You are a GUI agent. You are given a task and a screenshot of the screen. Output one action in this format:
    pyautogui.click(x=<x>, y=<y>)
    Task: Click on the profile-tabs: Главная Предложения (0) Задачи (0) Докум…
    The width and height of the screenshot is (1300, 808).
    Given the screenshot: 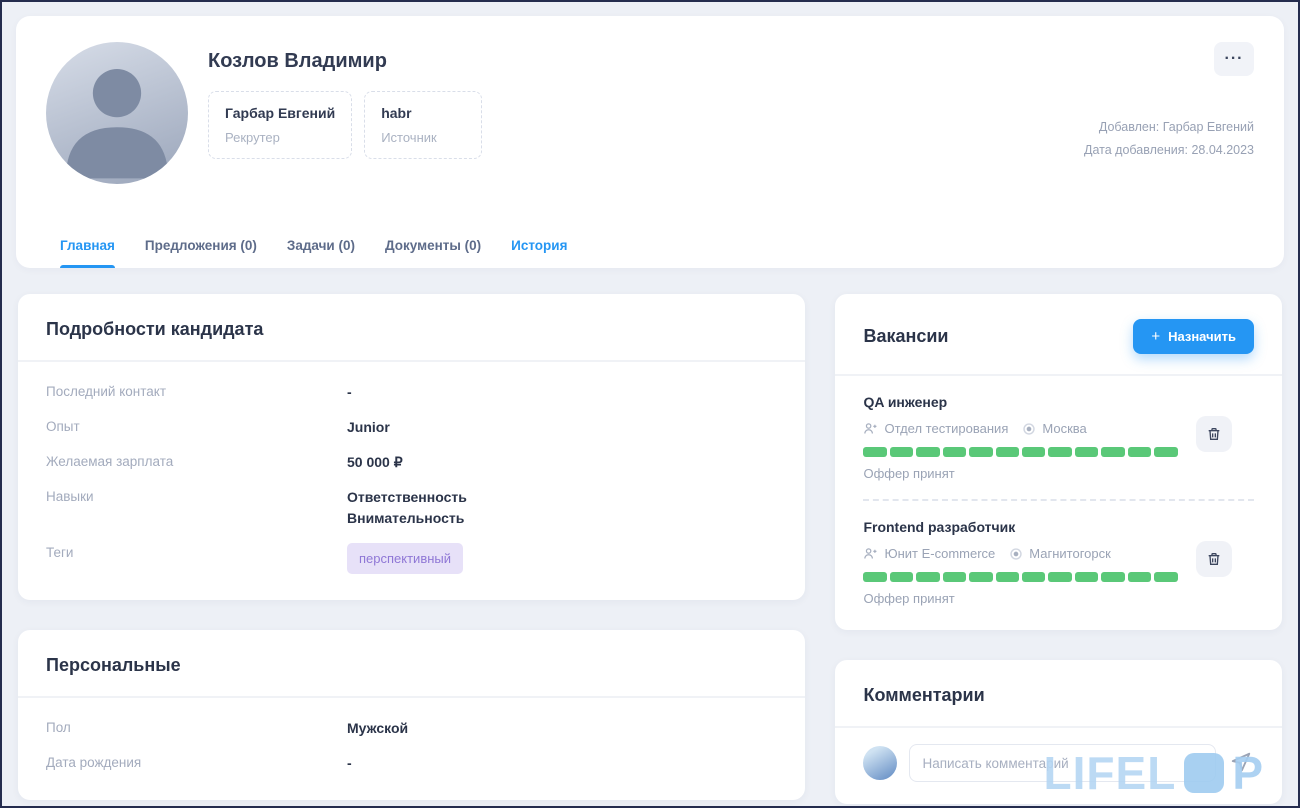 What is the action you would take?
    pyautogui.click(x=650, y=253)
    